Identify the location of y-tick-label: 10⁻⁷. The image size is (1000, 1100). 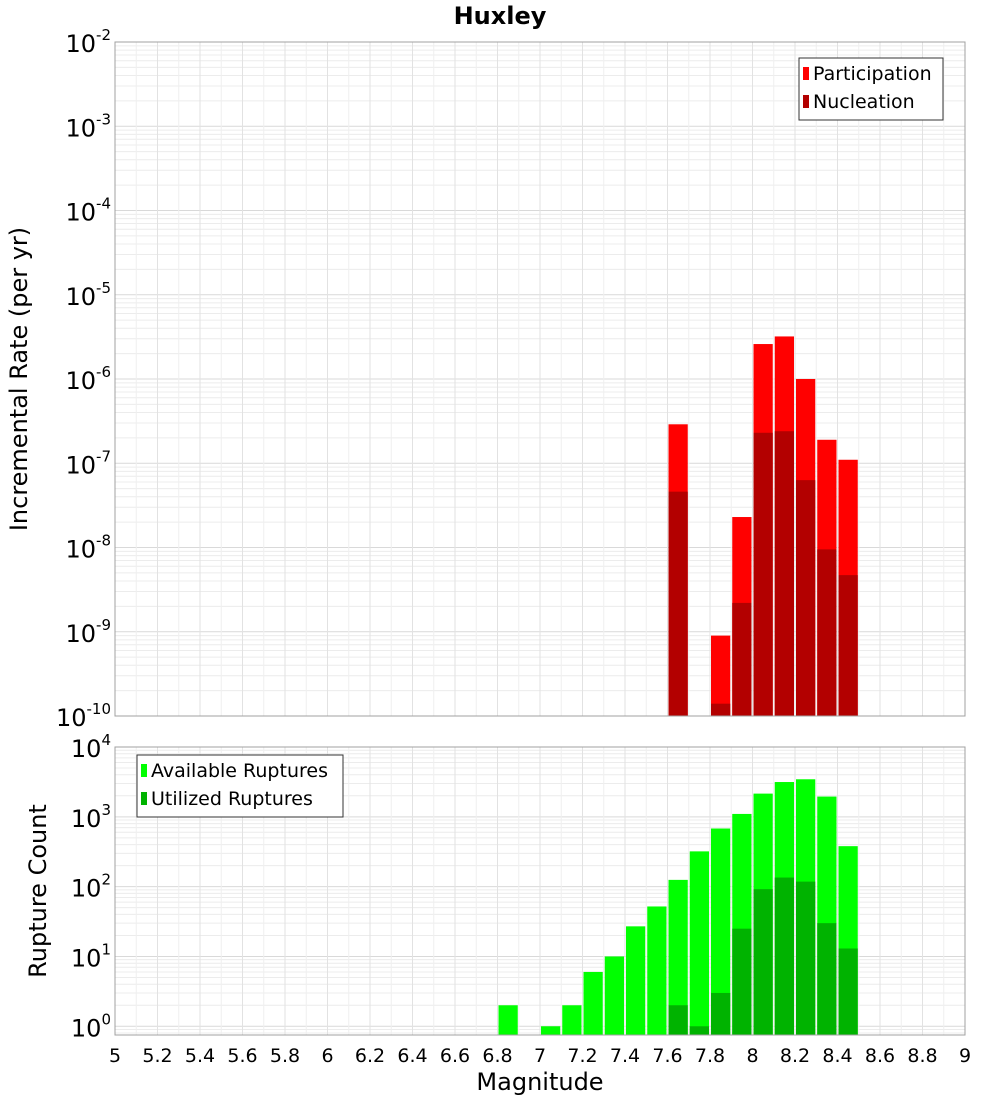
(88, 463).